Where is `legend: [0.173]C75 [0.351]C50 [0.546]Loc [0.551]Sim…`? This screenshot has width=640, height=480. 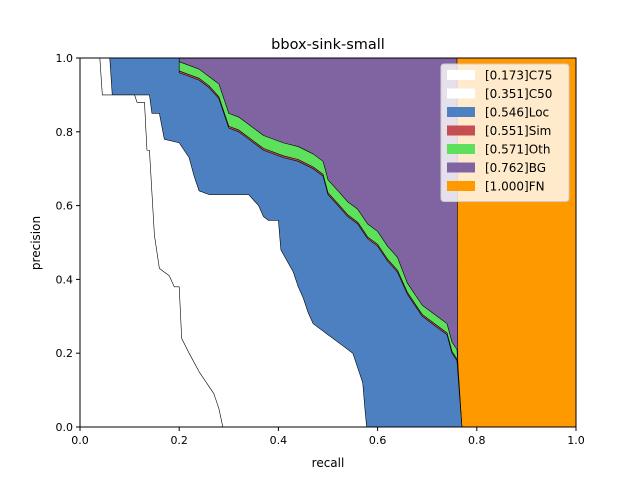
legend: [0.173]C75 [0.351]C50 [0.546]Loc [0.551]Sim… is located at coordinates (505, 132).